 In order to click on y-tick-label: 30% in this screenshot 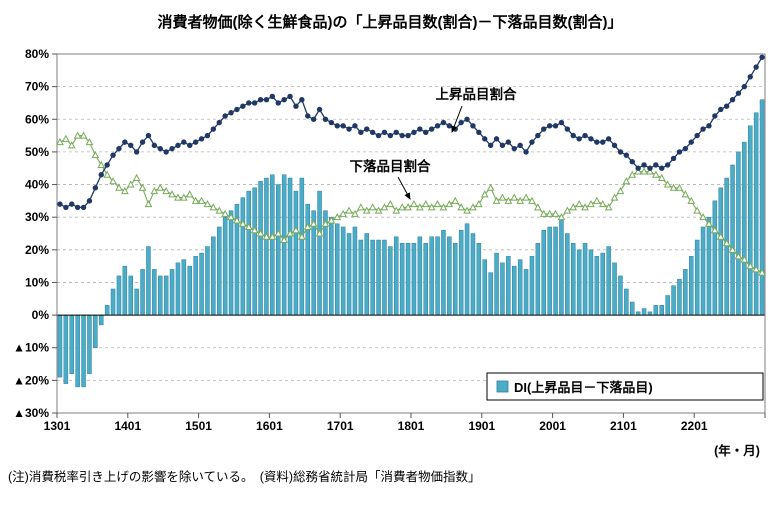, I will do `click(37, 217)`.